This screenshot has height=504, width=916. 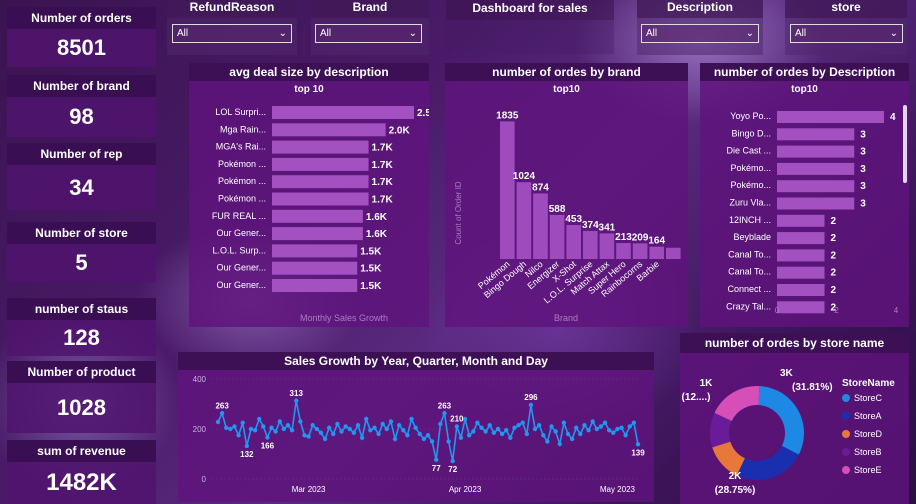 What do you see at coordinates (81, 117) in the screenshot?
I see `kpi-brand-value: 98` at bounding box center [81, 117].